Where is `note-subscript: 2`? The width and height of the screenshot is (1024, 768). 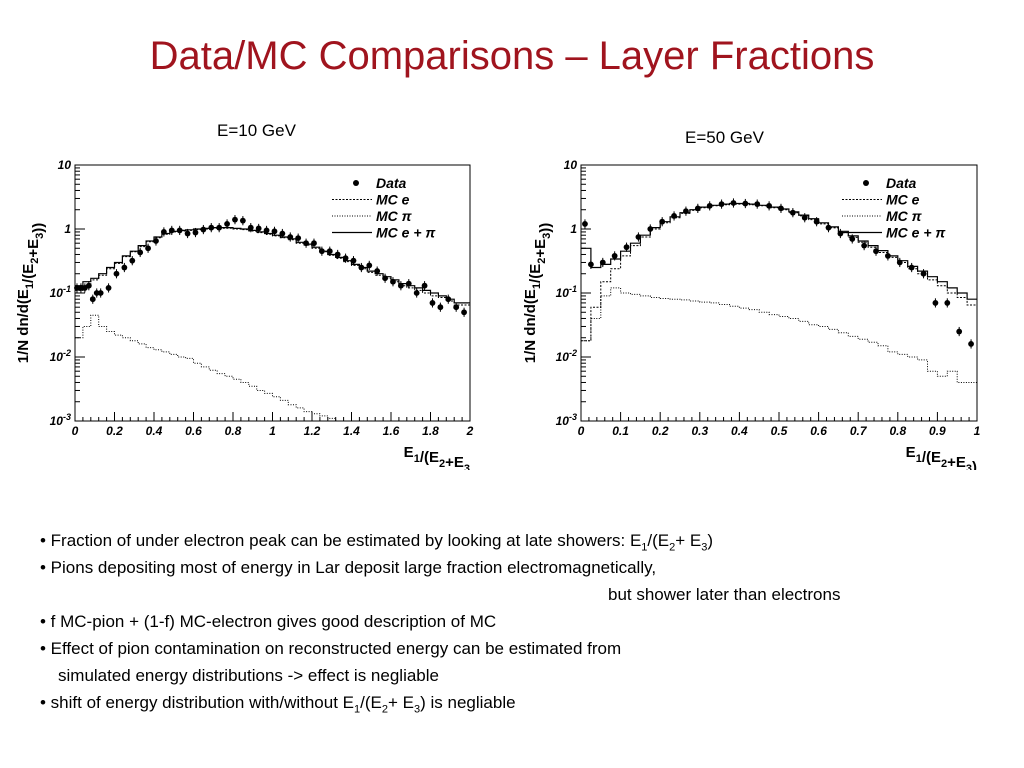
note-subscript: 2 is located at coordinates (384, 709).